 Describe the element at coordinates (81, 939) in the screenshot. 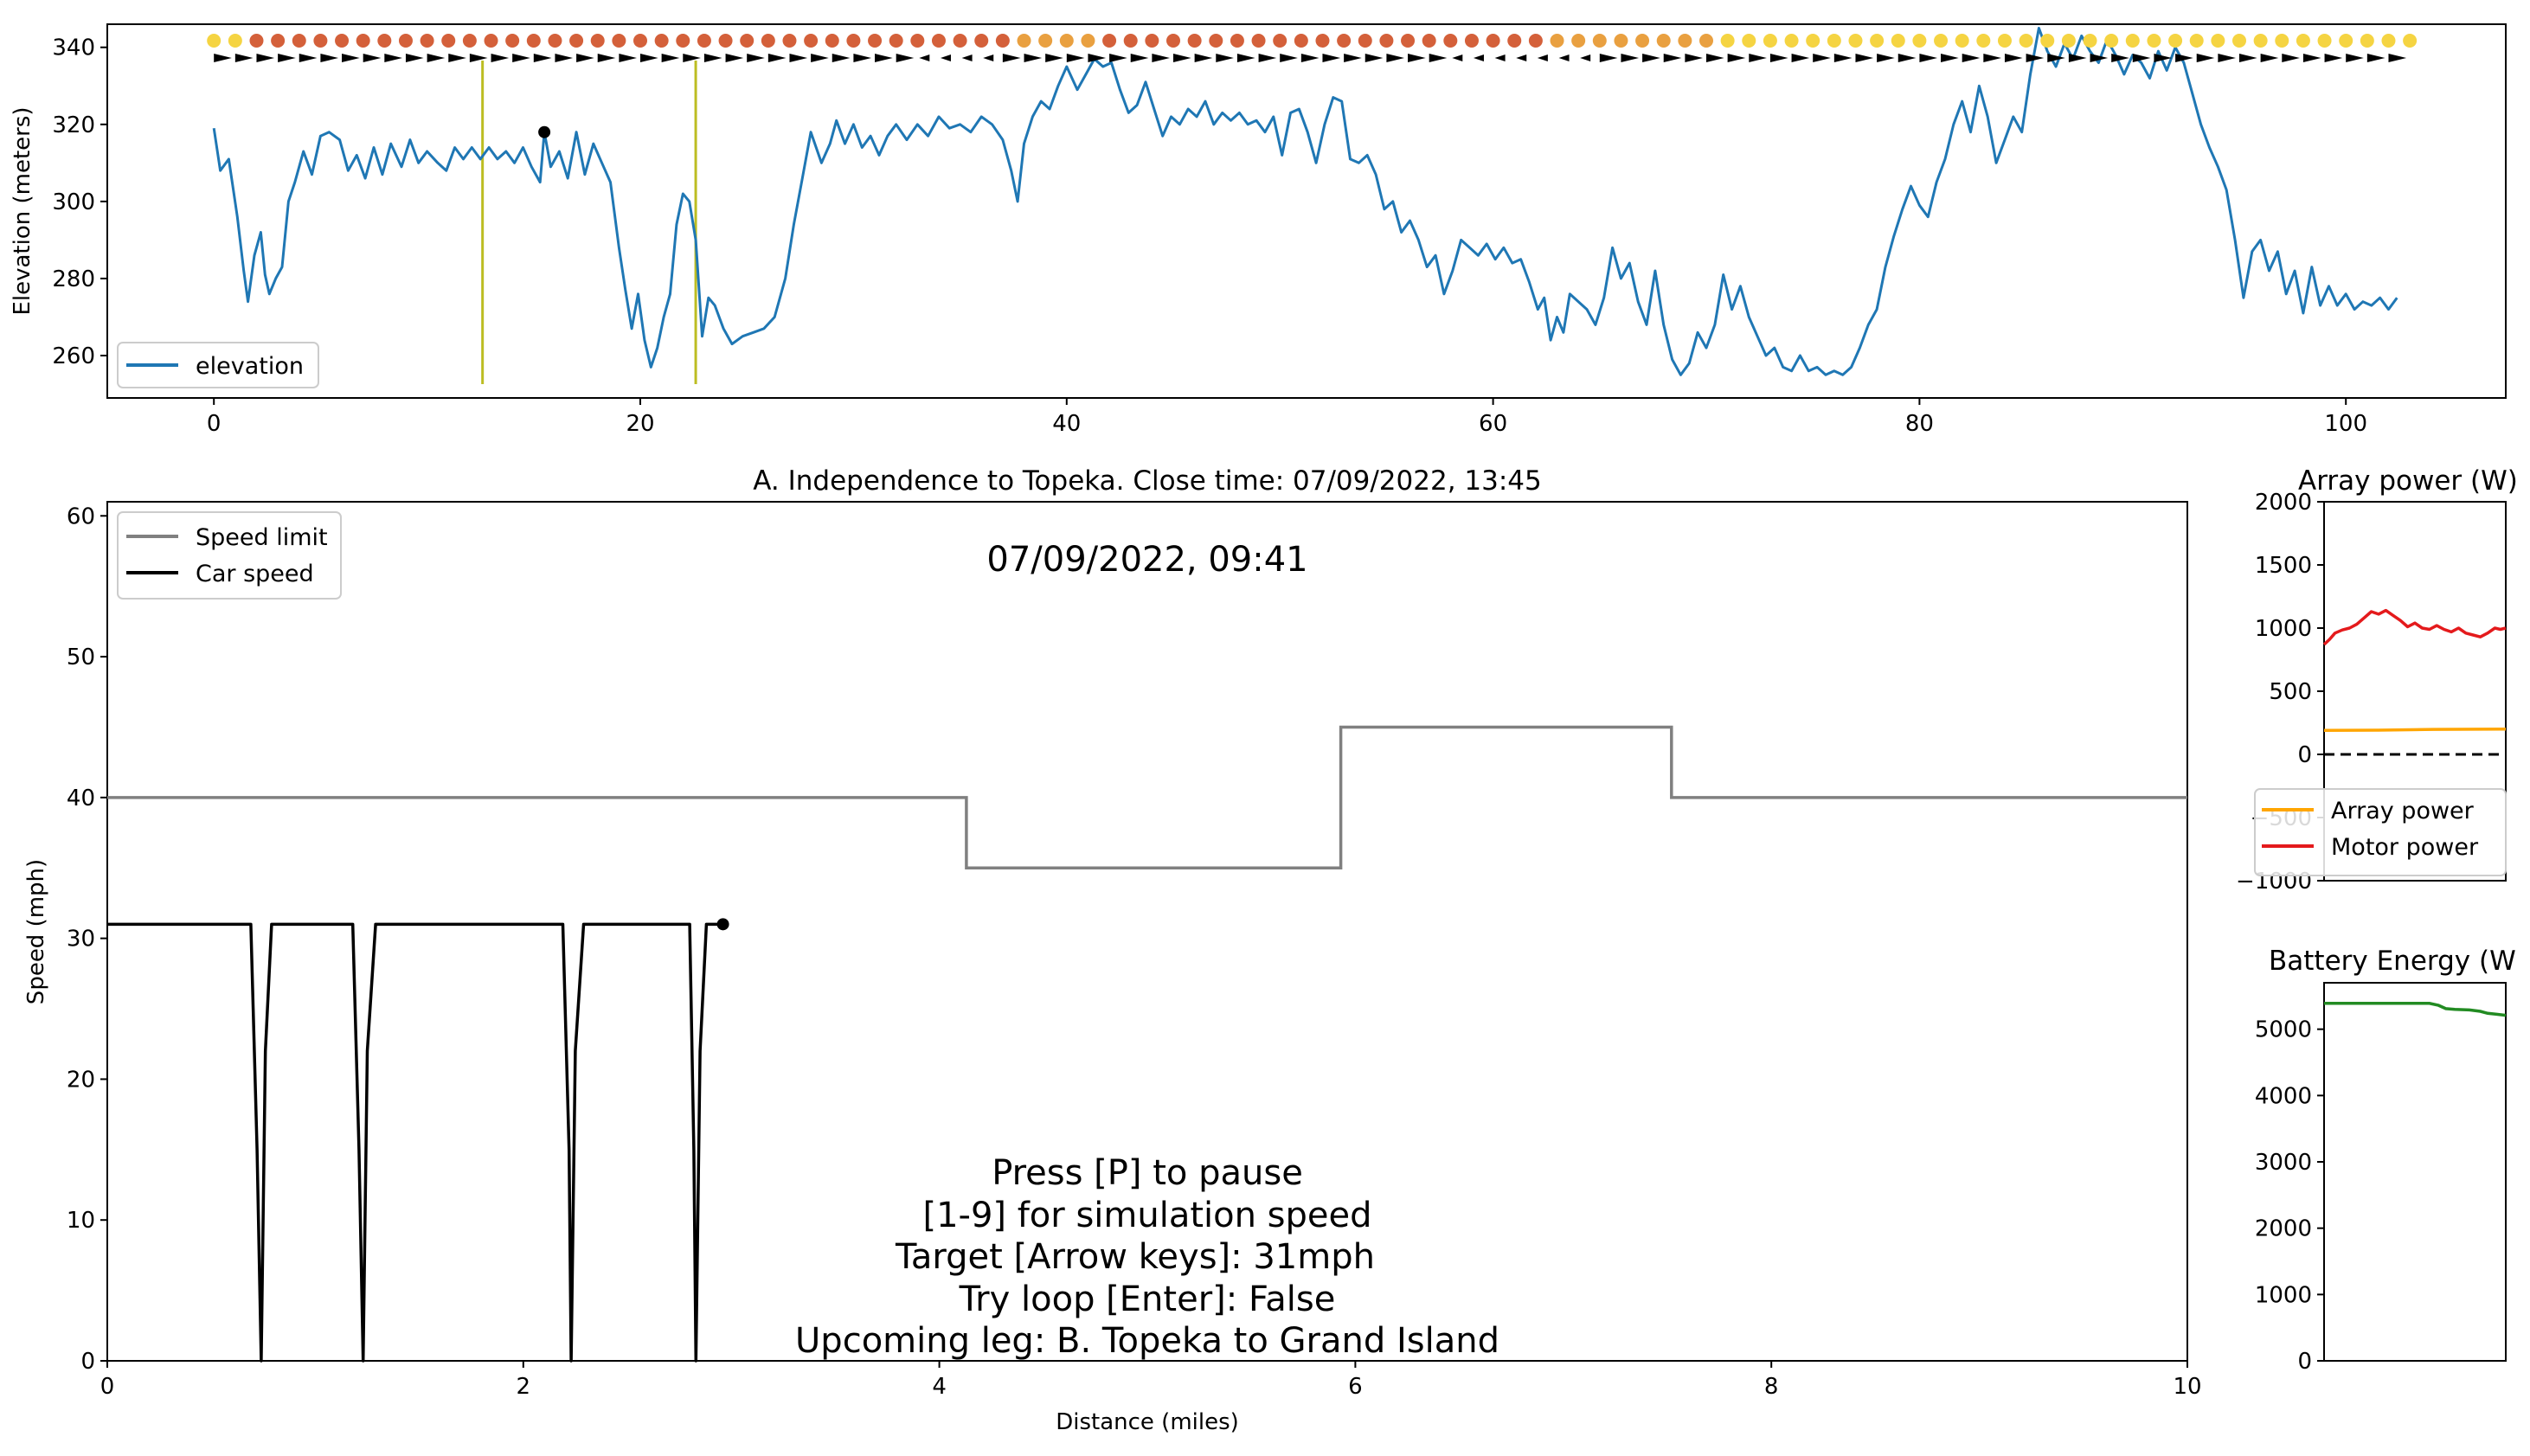

I see `speed-y-tick-label: 30` at that location.